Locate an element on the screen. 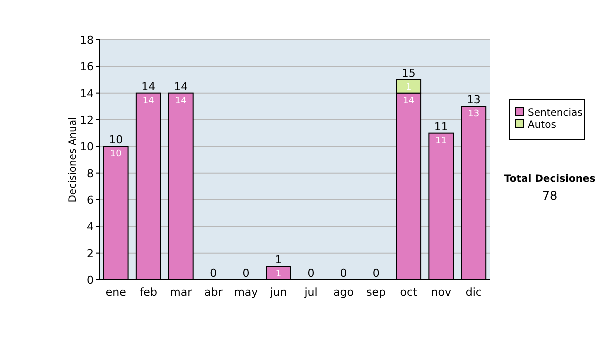  total-label: 15 is located at coordinates (409, 73).